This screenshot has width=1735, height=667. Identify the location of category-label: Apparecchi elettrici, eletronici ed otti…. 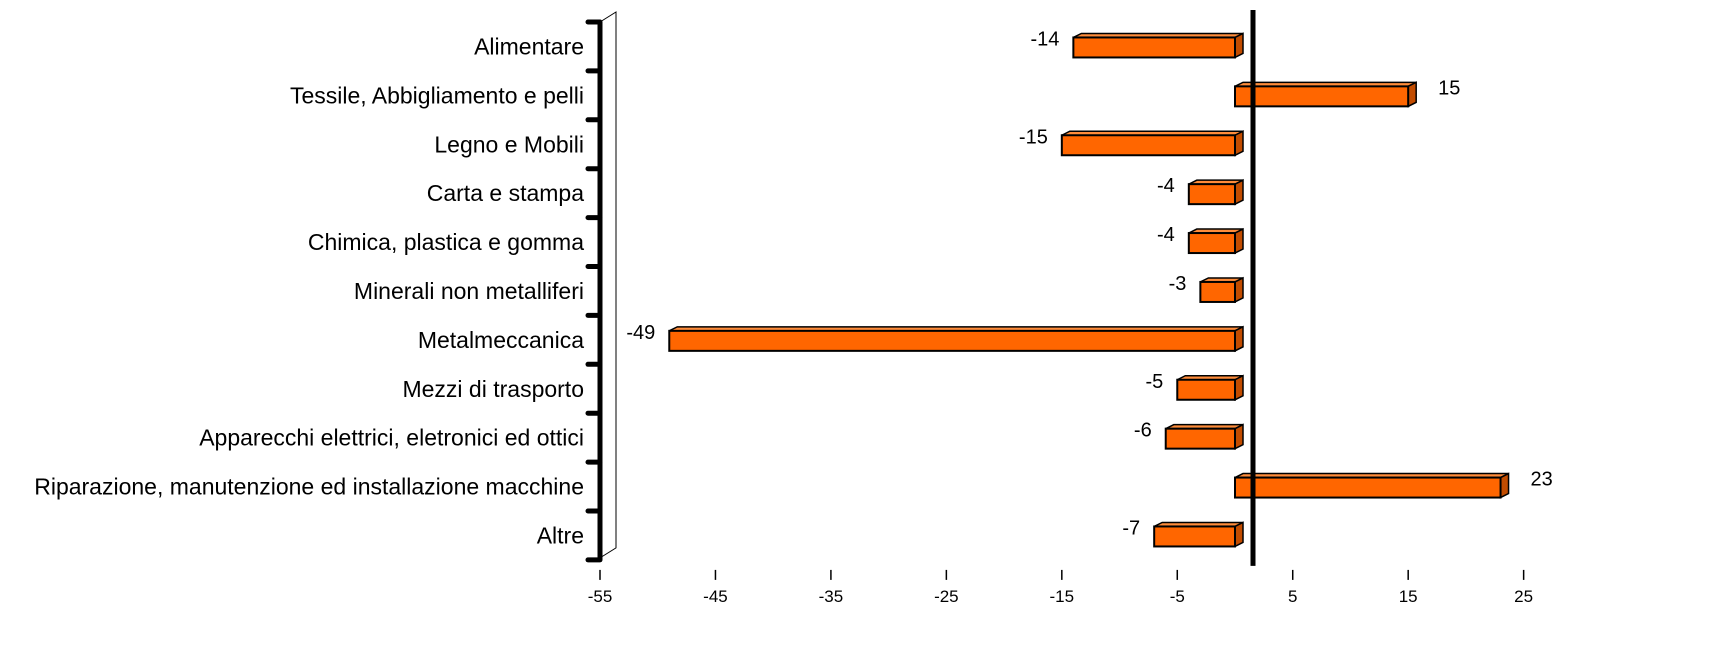
(391, 438).